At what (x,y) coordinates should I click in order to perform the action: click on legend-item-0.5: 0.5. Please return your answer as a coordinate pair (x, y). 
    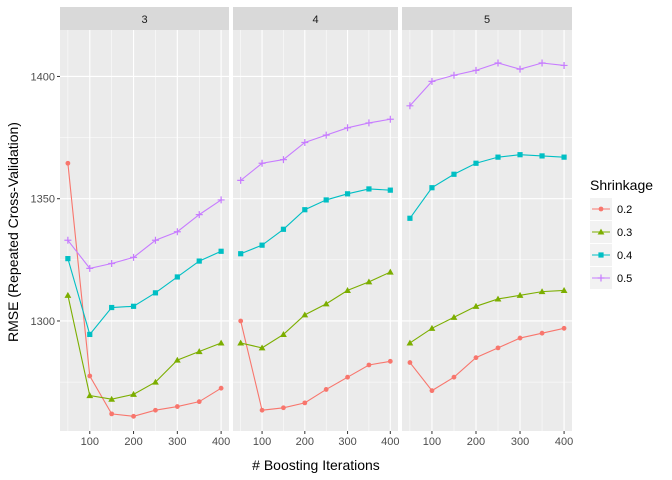
    Looking at the image, I should click on (611, 278).